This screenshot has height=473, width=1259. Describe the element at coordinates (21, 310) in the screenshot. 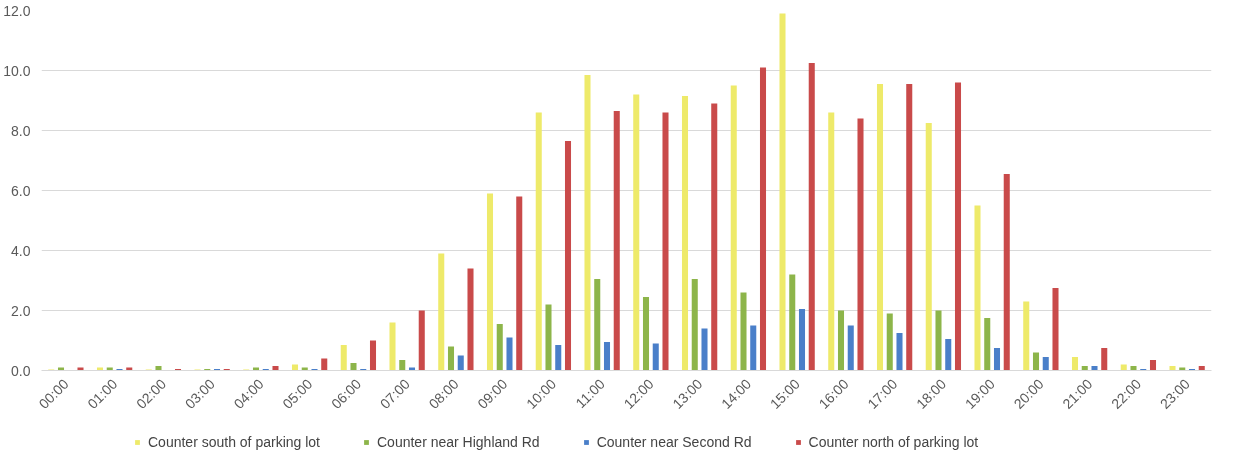

I see `y-tick-label: 2.0` at that location.